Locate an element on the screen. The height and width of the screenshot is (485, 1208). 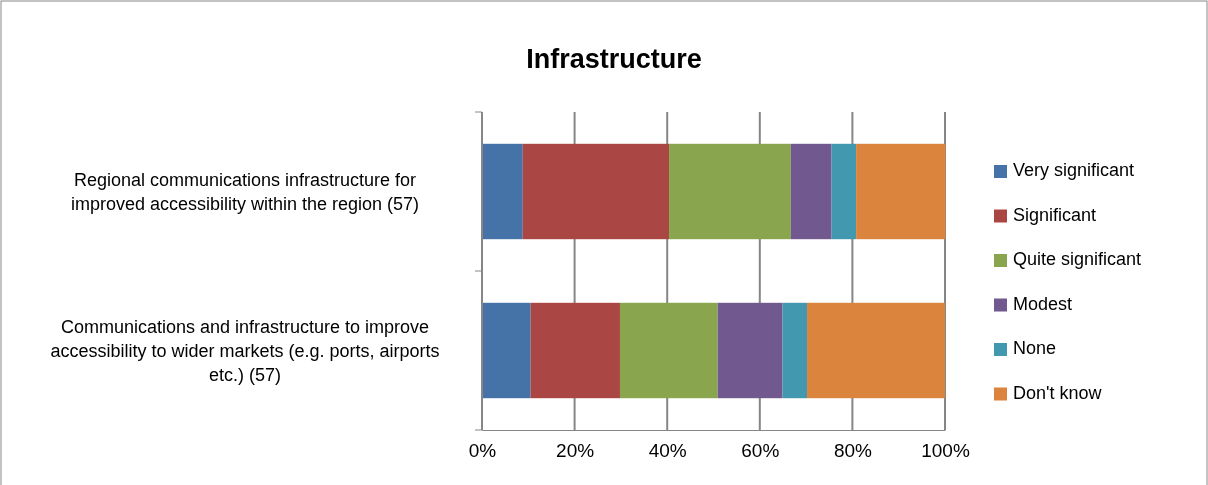
x-tick-label: 80% is located at coordinates (853, 451).